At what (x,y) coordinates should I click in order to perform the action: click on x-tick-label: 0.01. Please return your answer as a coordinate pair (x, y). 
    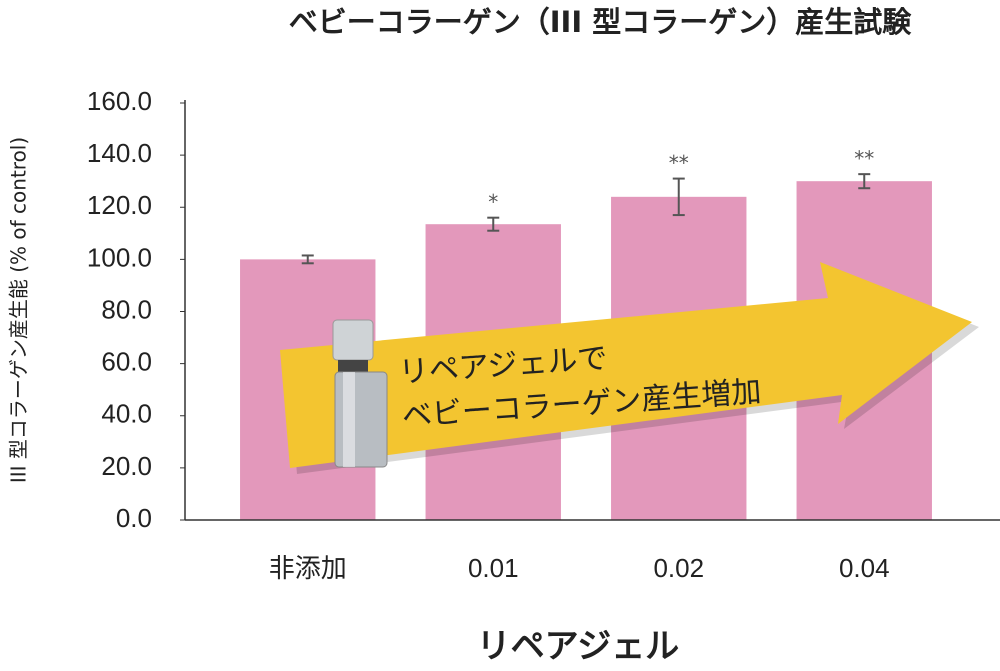
    Looking at the image, I should click on (493, 568).